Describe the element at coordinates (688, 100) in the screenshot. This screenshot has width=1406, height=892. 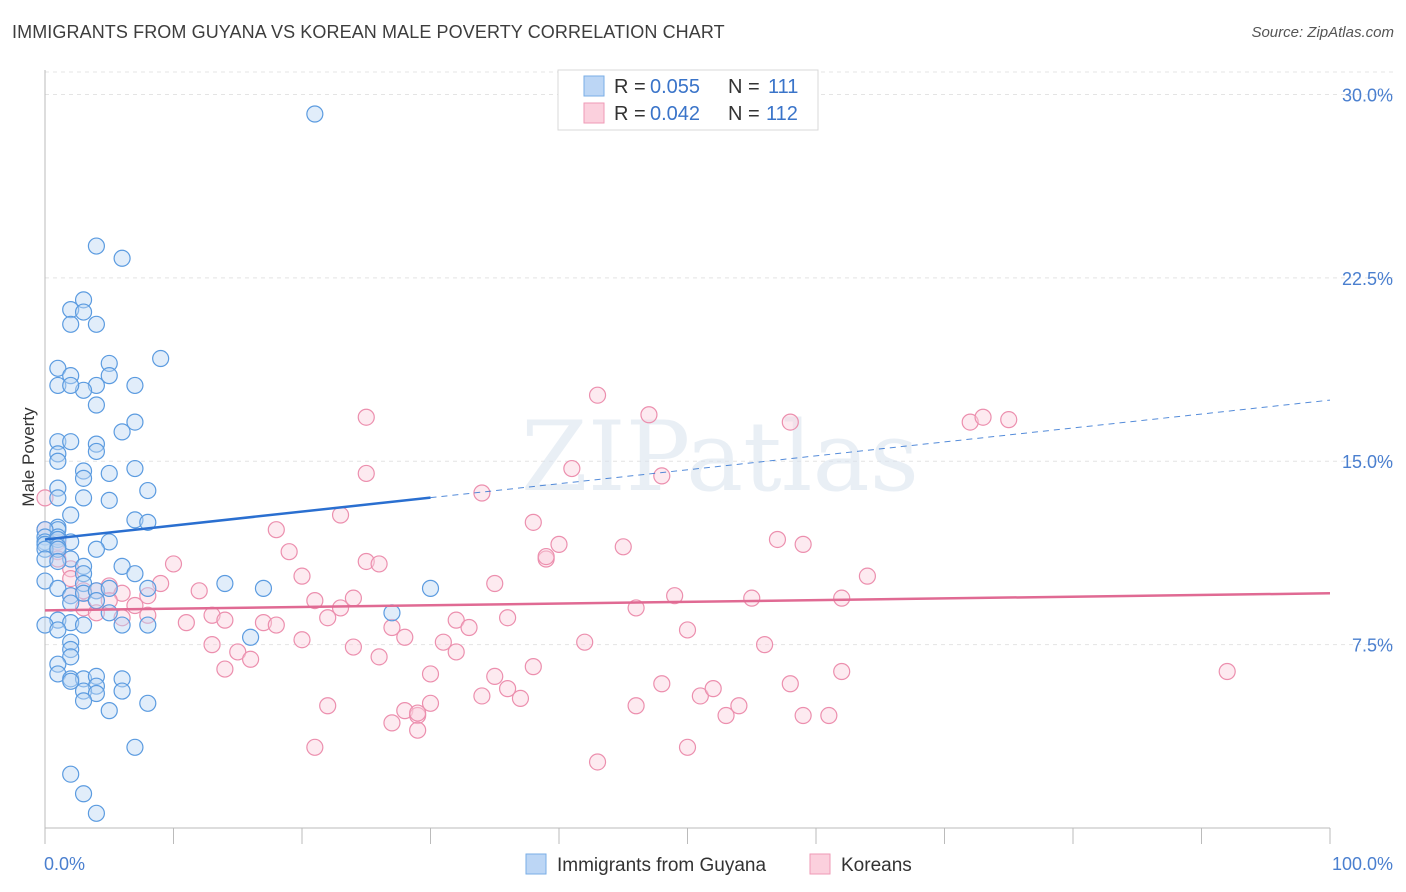
I see `top-legend: R = 0.055 N = 111 R = 0.042 N = 112` at that location.